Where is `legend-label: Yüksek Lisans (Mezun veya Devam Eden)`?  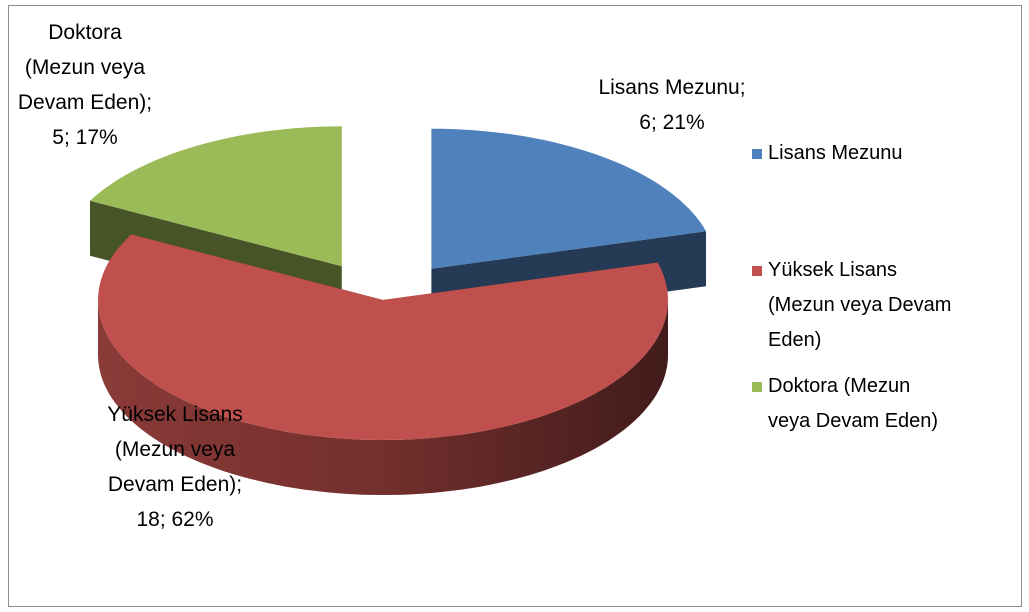 legend-label: Yüksek Lisans (Mezun veya Devam Eden) is located at coordinates (860, 305).